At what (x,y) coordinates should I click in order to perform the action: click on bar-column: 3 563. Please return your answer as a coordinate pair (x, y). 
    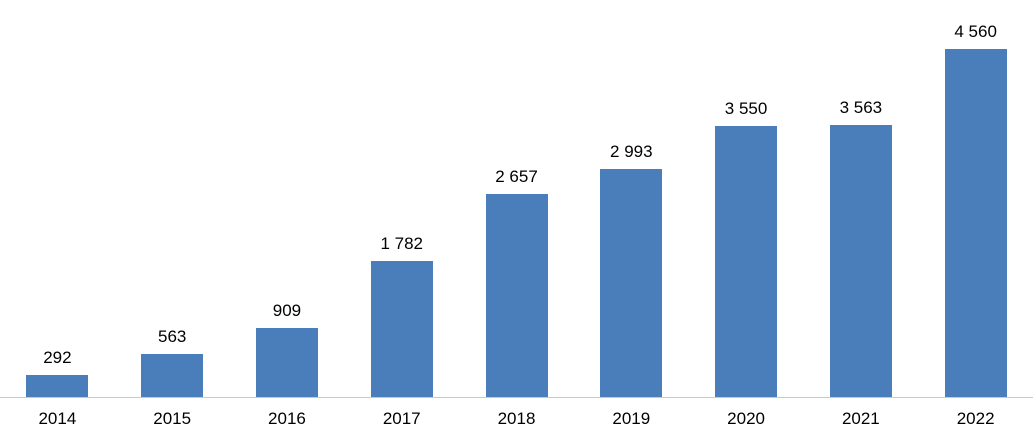
    Looking at the image, I should click on (860, 247).